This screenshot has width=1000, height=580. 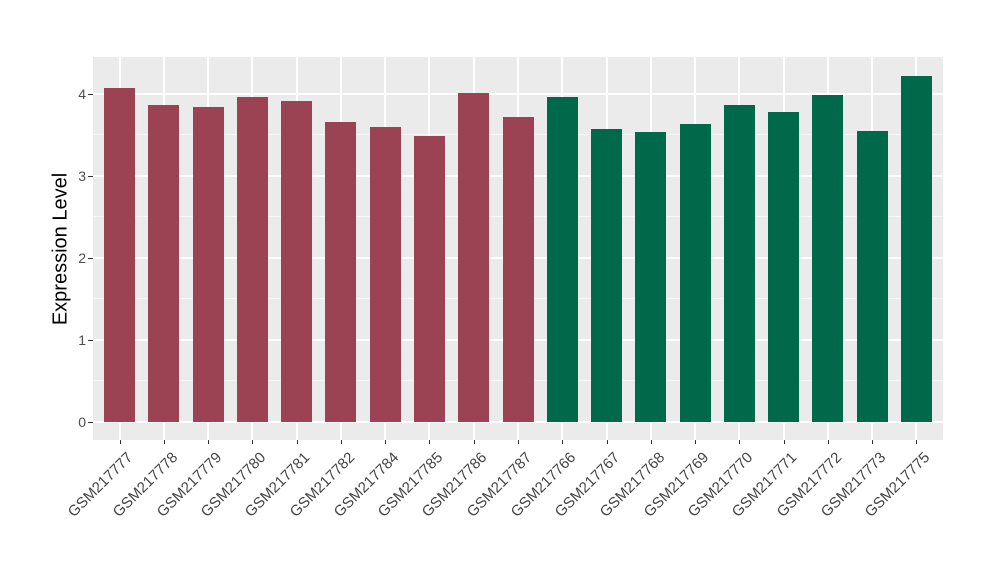 I want to click on bar-gsm217786, so click(x=474, y=257).